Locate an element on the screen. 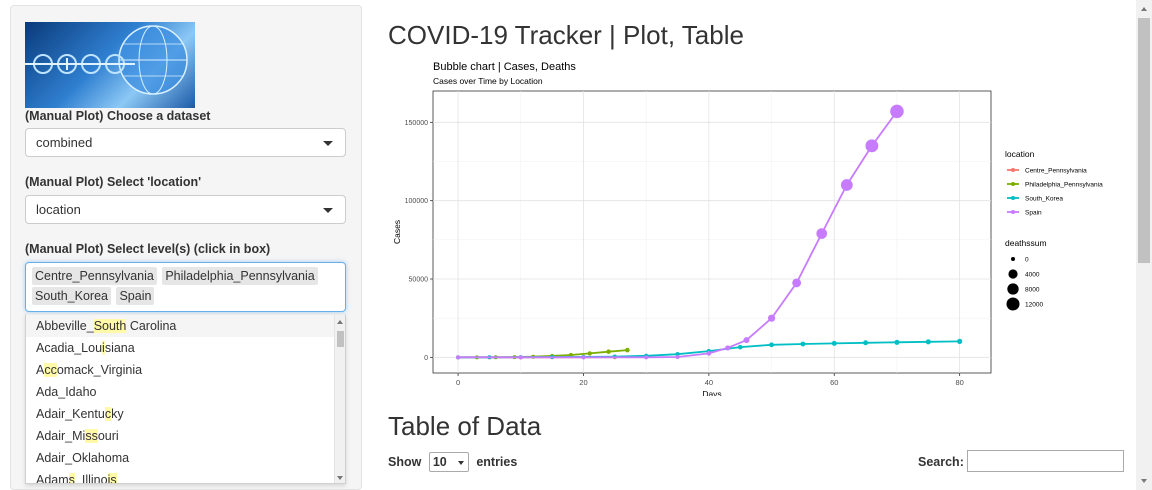  selected-level-tag: Philadelphia_Pennsylvania is located at coordinates (240, 276).